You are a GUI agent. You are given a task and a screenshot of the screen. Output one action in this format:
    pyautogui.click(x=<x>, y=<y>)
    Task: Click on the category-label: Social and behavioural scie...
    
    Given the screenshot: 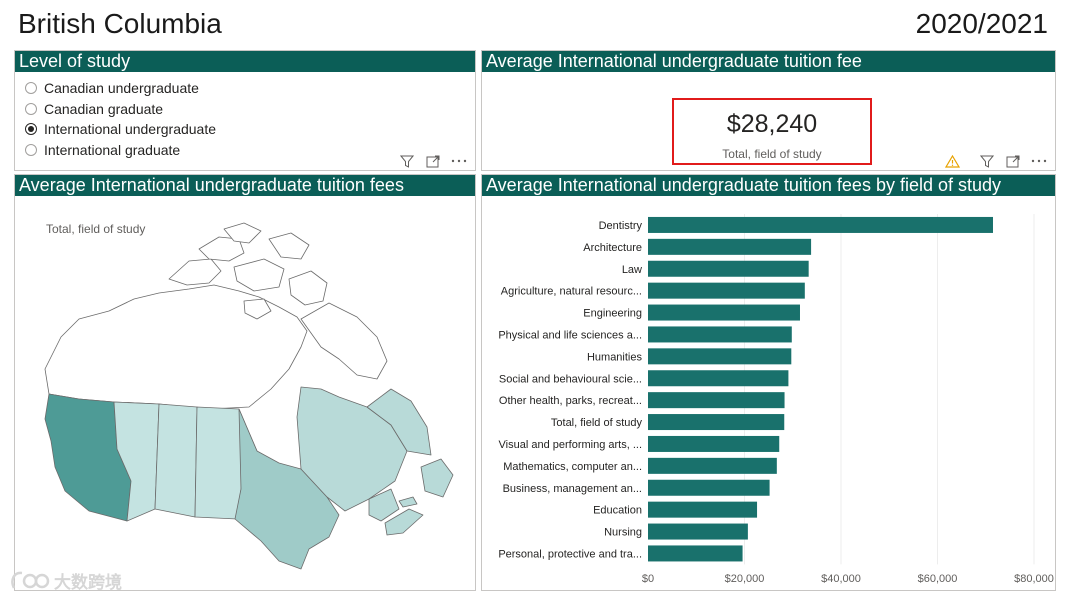 What is the action you would take?
    pyautogui.click(x=570, y=379)
    